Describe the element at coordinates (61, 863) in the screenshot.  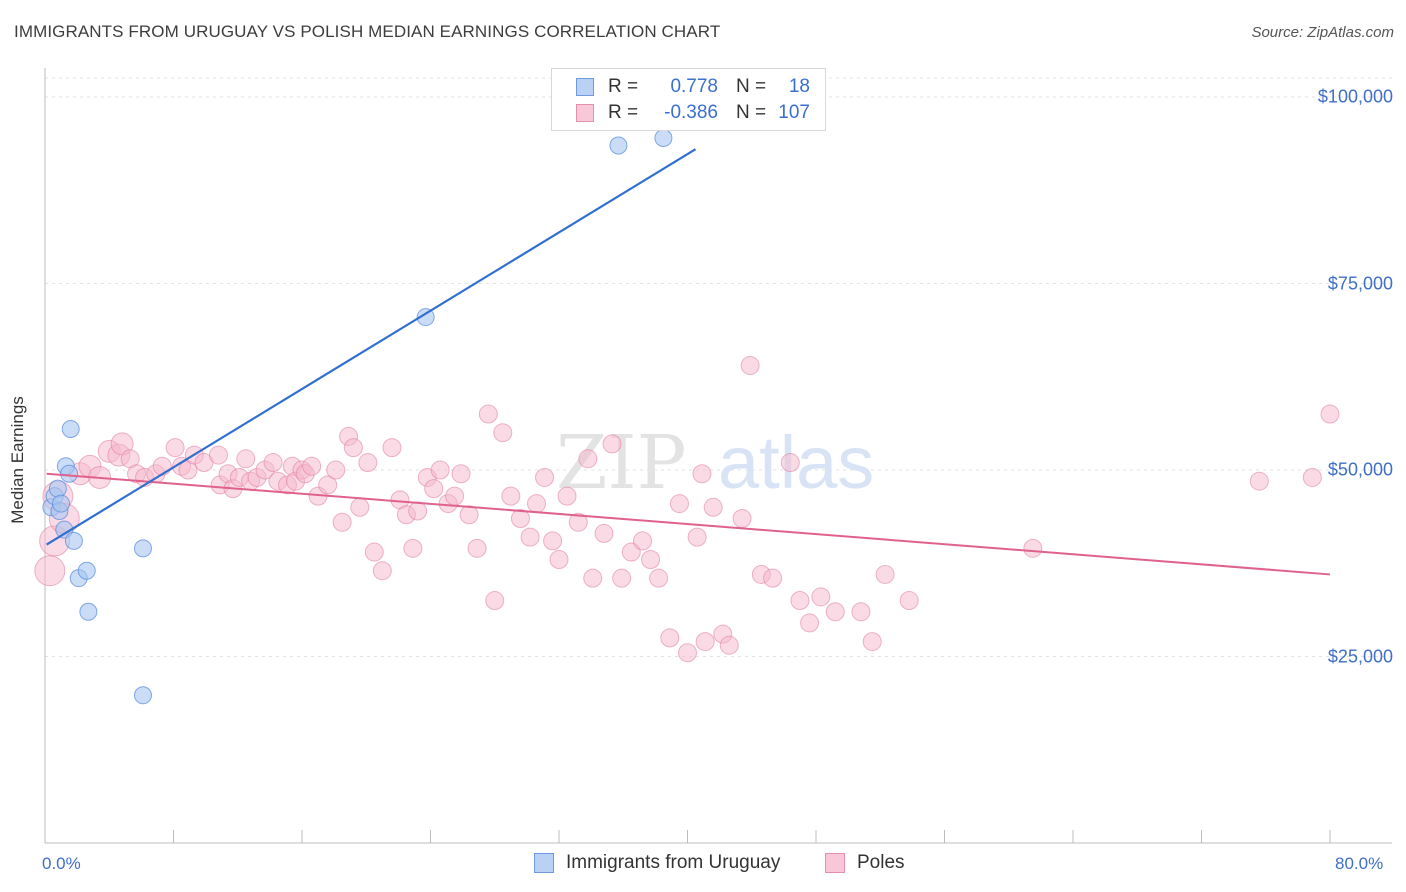
I see `x-tick-min: 0.0%` at that location.